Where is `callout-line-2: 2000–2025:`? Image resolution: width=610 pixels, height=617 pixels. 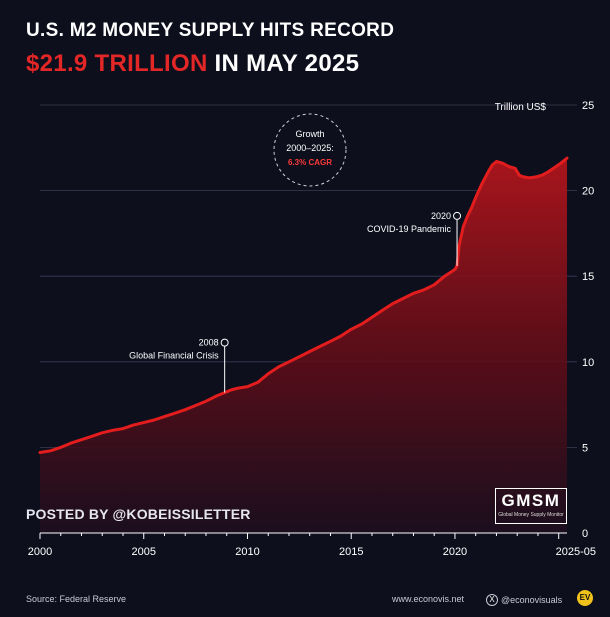 callout-line-2: 2000–2025: is located at coordinates (310, 148).